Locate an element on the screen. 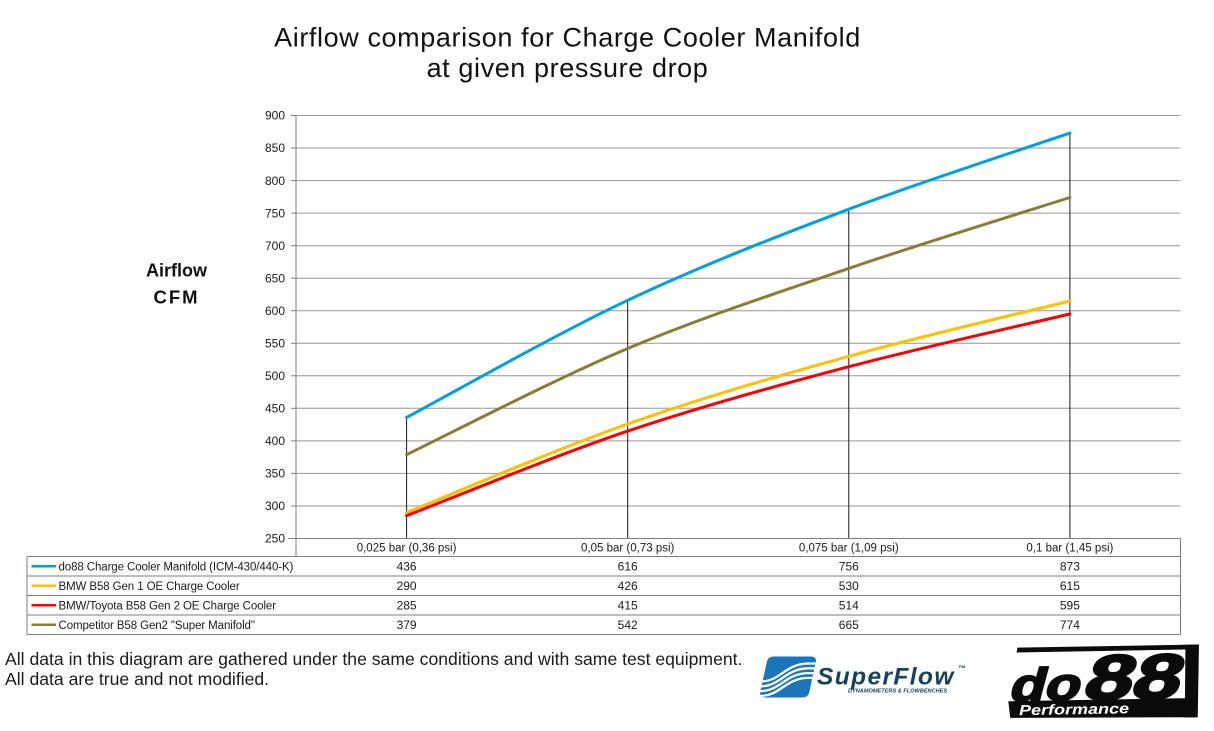 This screenshot has height=731, width=1214. svg-text: BMW B58 Gen 1 OE Charge Cooler is located at coordinates (149, 587).